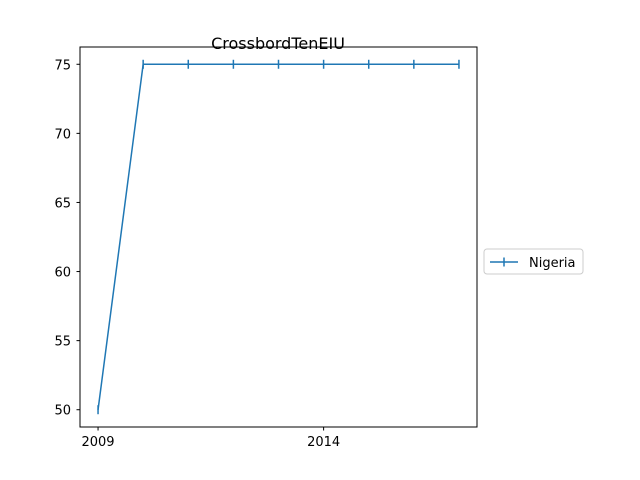 The image size is (640, 480). What do you see at coordinates (62, 411) in the screenshot?
I see `y-tick-label: 50` at bounding box center [62, 411].